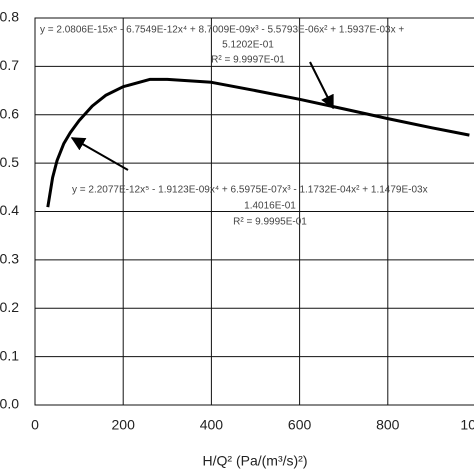  Describe the element at coordinates (300, 425) in the screenshot. I see `x-tick-label: 600` at that location.